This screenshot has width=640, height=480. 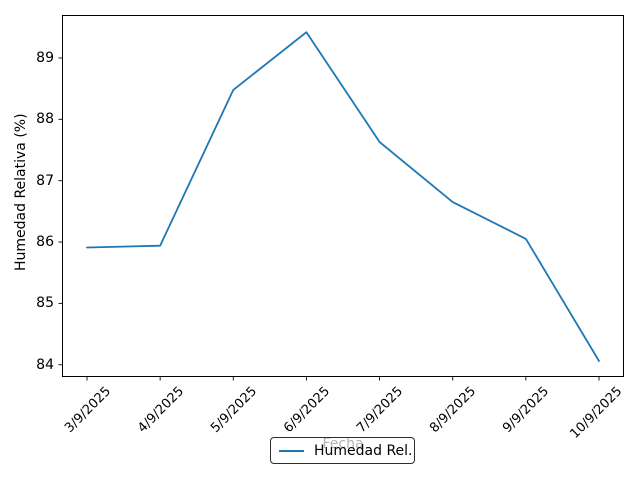 What do you see at coordinates (45, 119) in the screenshot?
I see `y-tick-label: 88` at bounding box center [45, 119].